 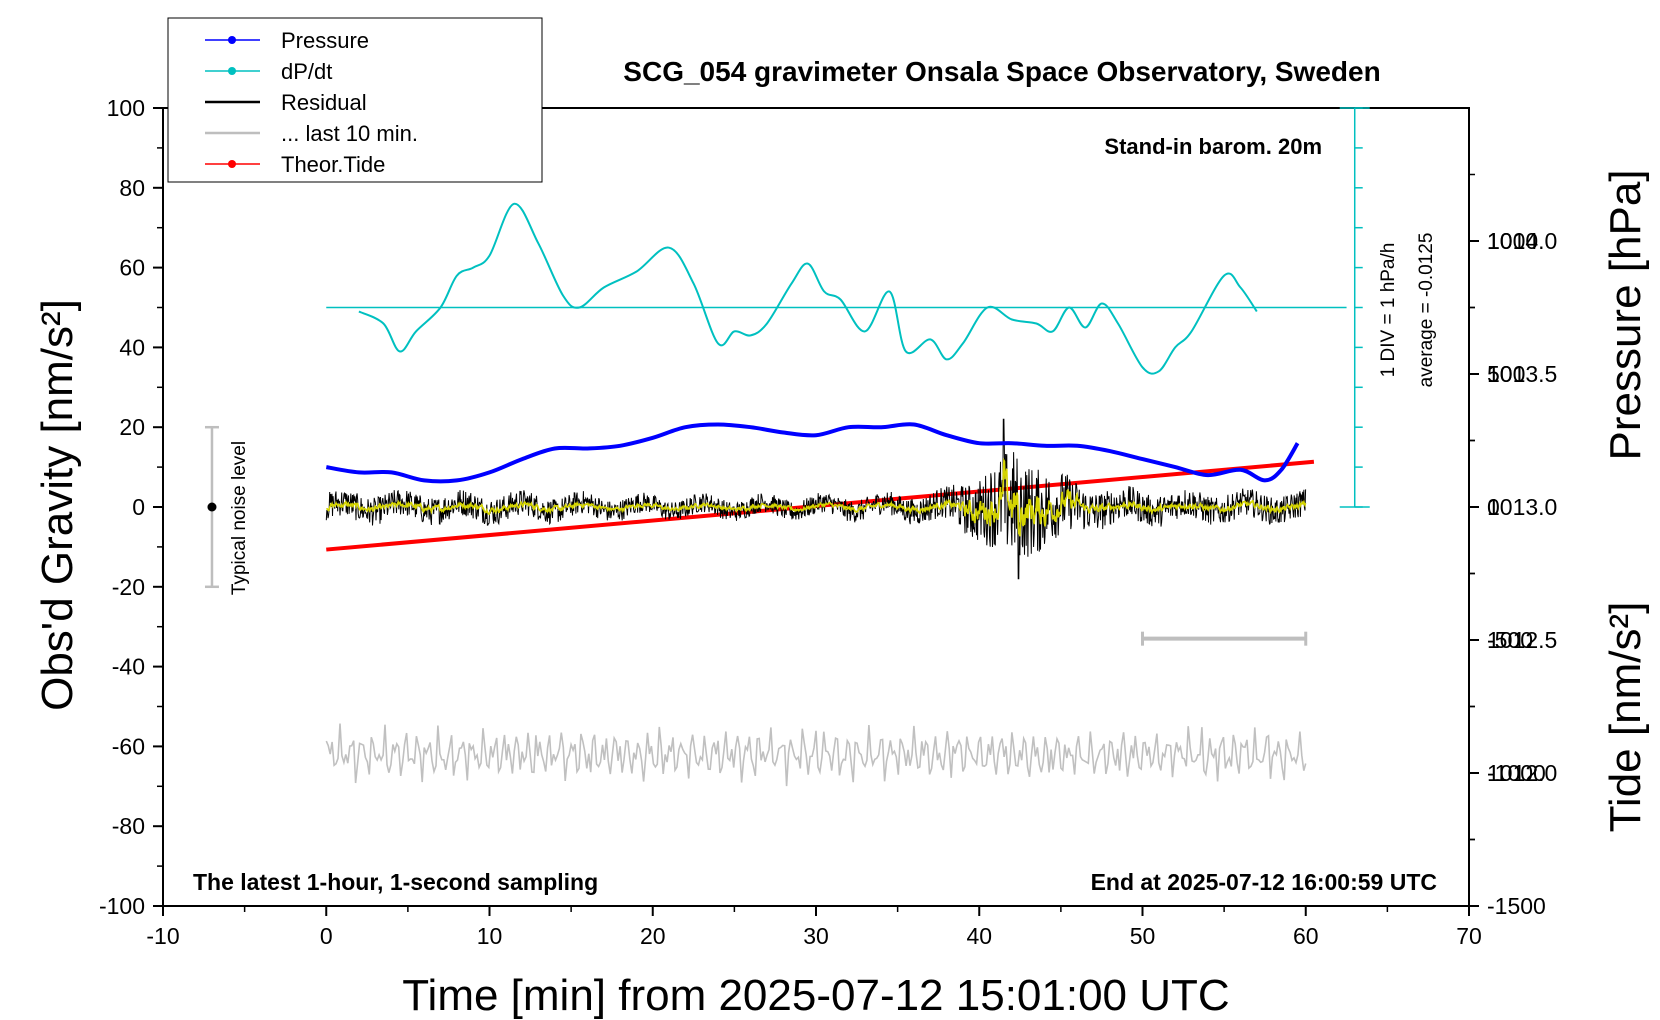 What do you see at coordinates (1354, 307) in the screenshot?
I see `dpdt-scale-bar` at bounding box center [1354, 307].